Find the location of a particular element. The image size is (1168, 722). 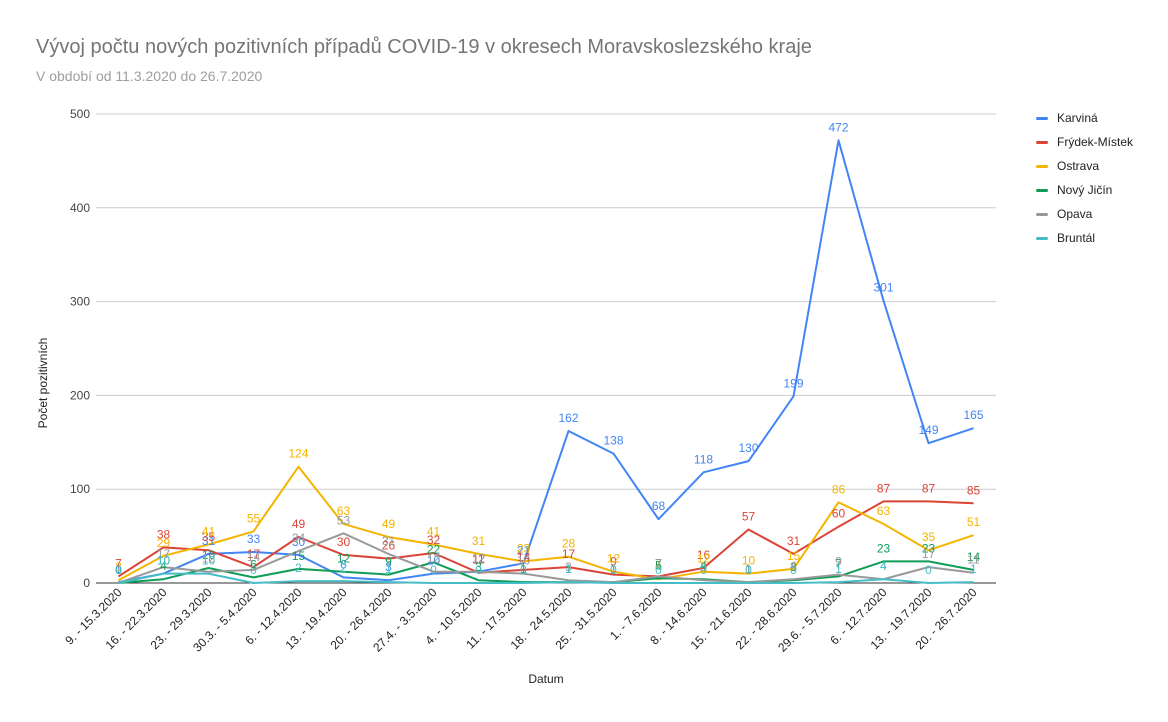

data-label: 28 is located at coordinates (569, 544).